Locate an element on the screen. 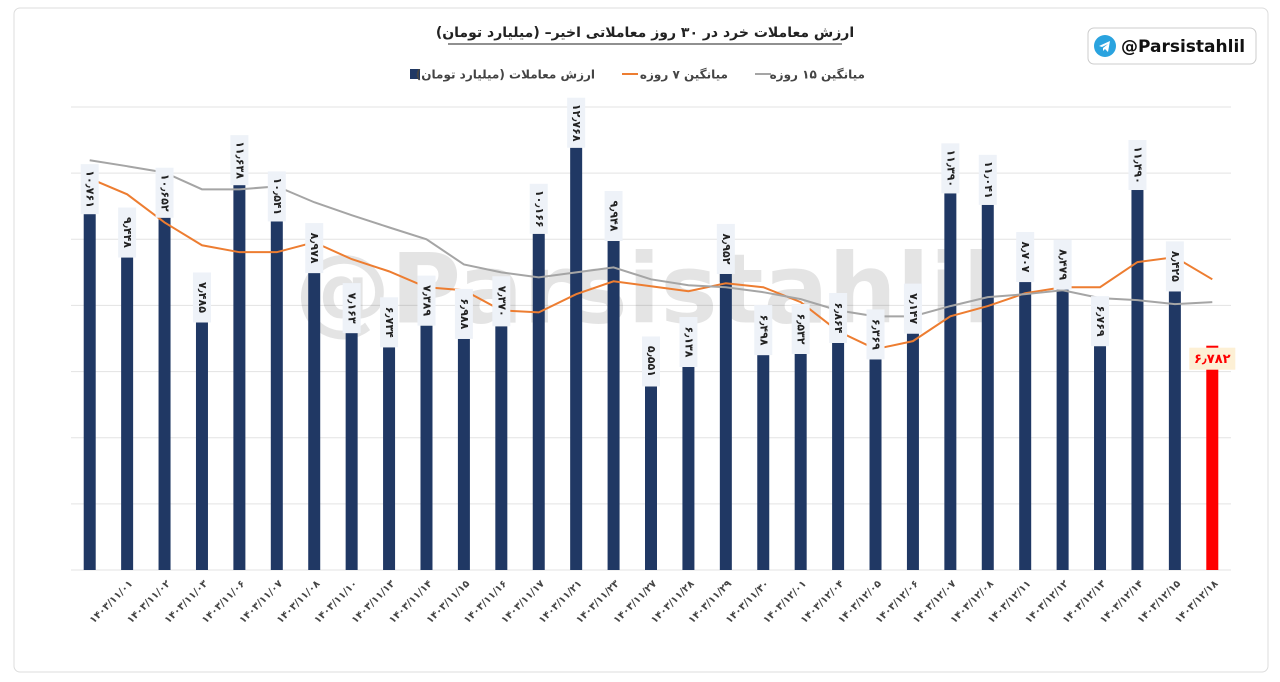 Image resolution: width=1280 pixels, height=682 pixels. value-label: ۹٫۴۴۸ is located at coordinates (127, 232).